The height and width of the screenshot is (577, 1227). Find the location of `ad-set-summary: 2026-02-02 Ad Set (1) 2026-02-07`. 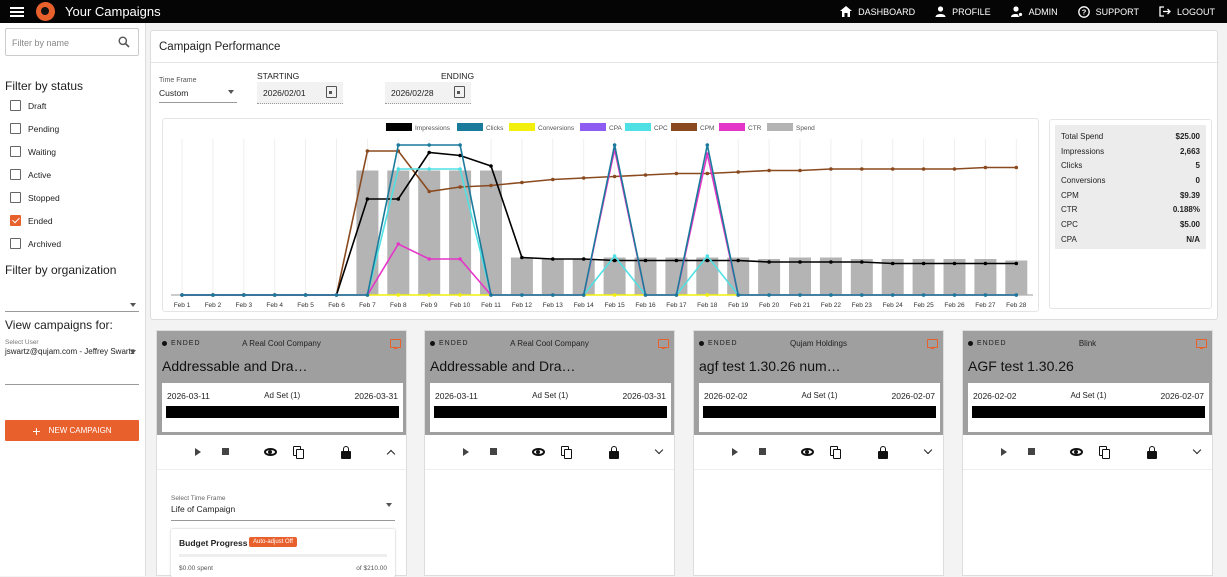

ad-set-summary: 2026-02-02 Ad Set (1) 2026-02-07 is located at coordinates (1088, 407).